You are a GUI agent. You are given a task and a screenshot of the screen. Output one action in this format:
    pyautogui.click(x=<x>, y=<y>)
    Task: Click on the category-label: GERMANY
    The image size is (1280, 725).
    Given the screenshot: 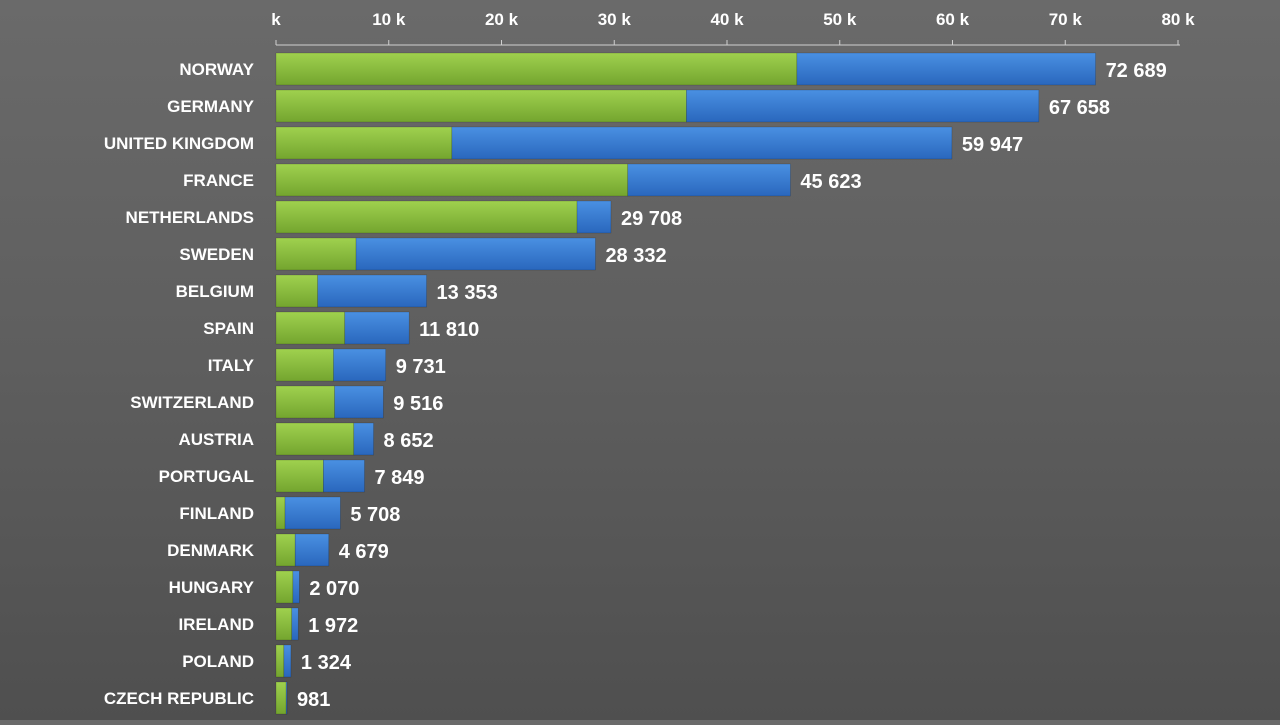 What is the action you would take?
    pyautogui.click(x=211, y=106)
    